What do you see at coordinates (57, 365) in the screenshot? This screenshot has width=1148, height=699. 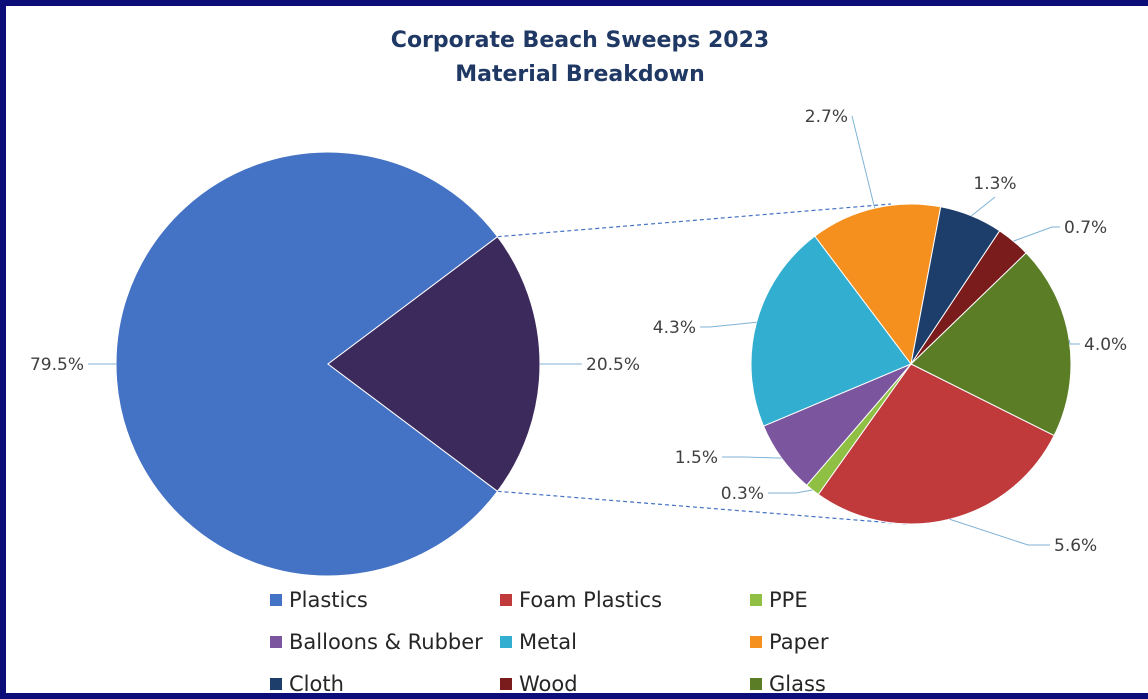 I see `data-label-plastics: 79.5%` at bounding box center [57, 365].